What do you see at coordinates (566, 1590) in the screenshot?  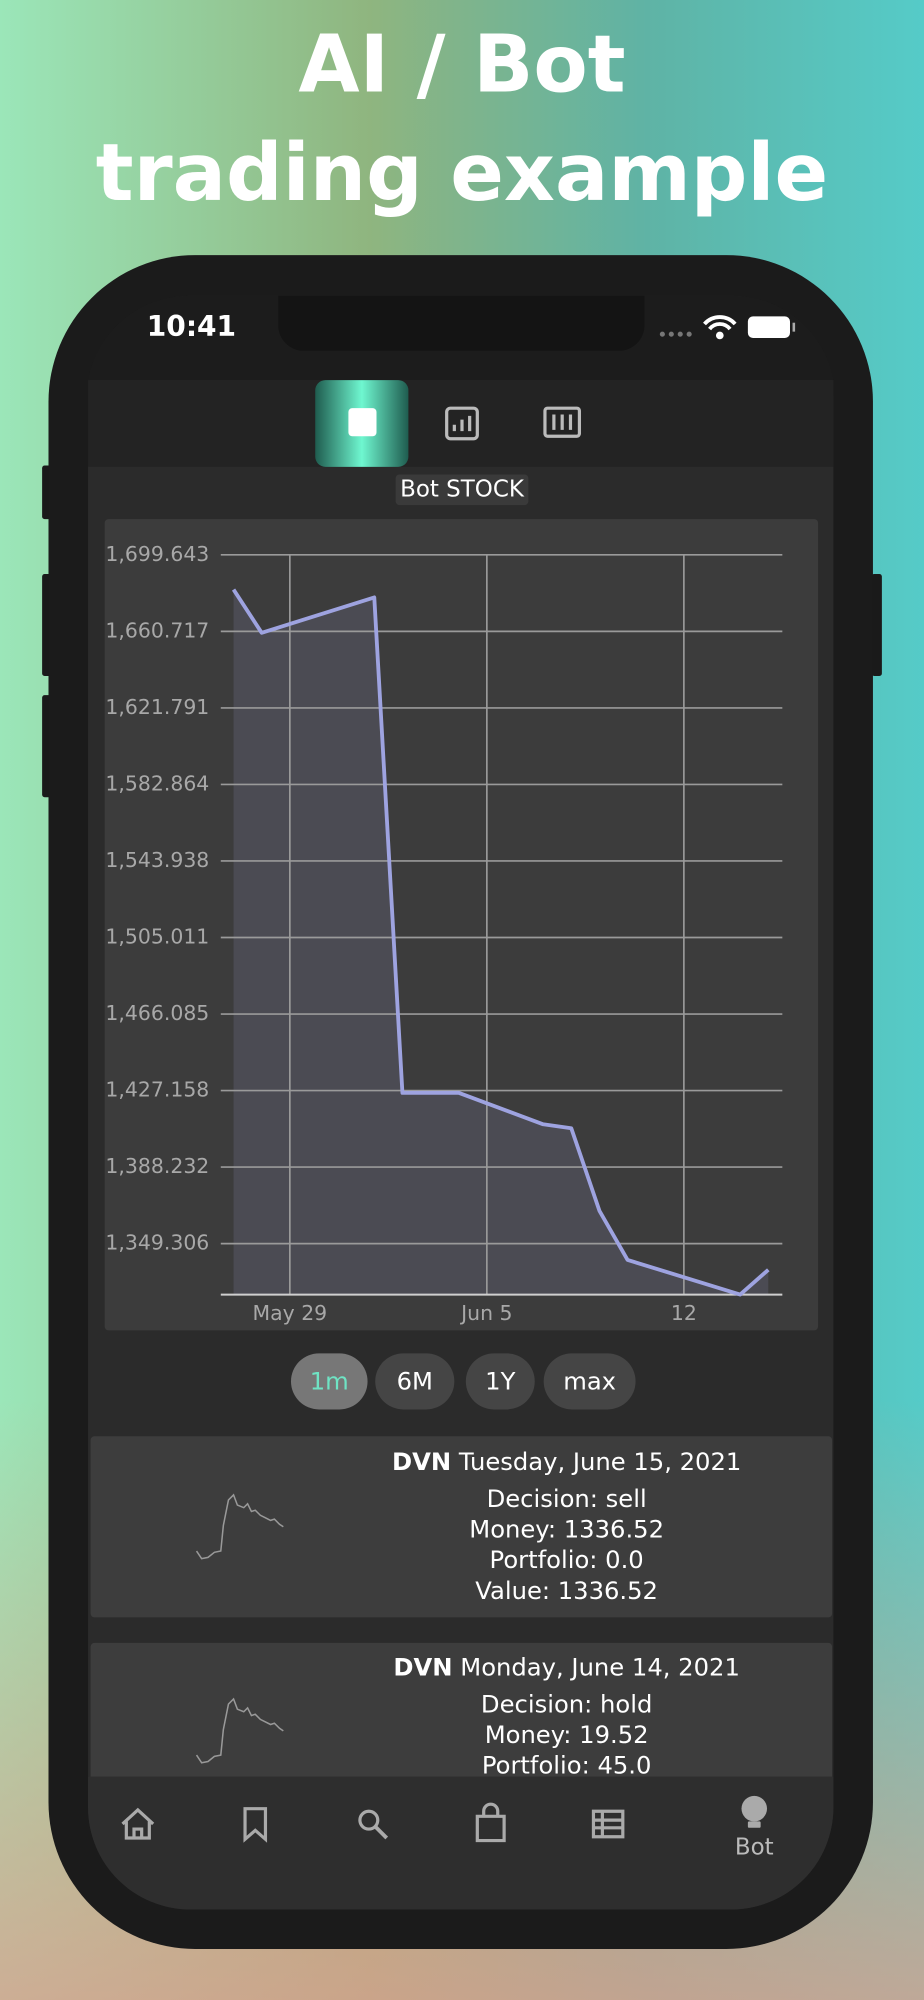 I see `card-value: Value: 1336.52` at bounding box center [566, 1590].